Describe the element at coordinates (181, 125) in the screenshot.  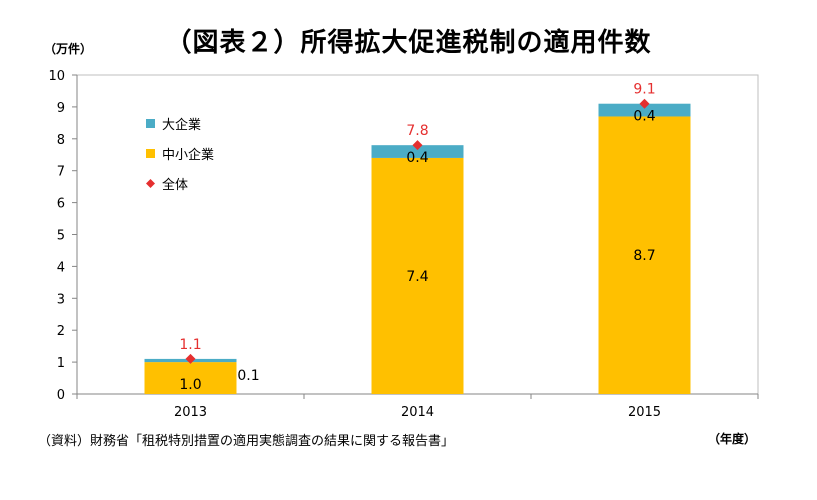
I see `legend-label: 大企業` at that location.